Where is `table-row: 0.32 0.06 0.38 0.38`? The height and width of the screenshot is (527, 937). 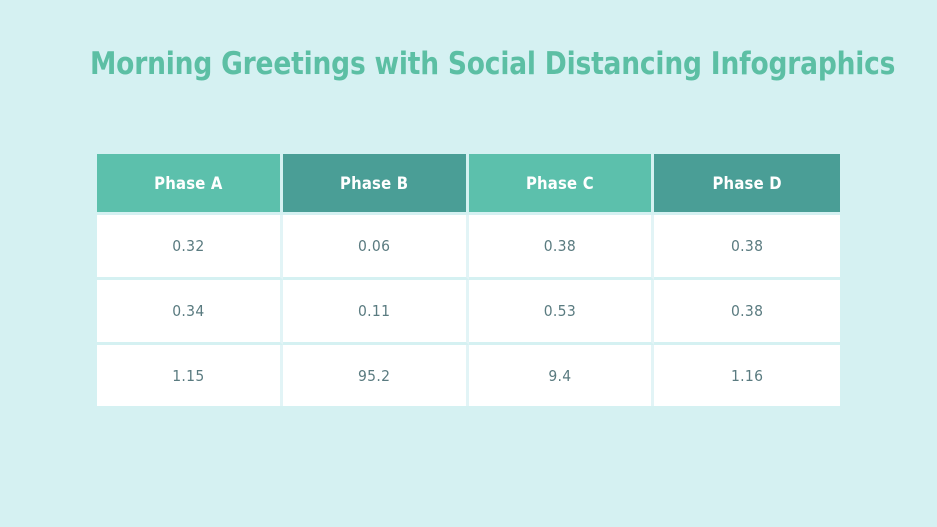 table-row: 0.32 0.06 0.38 0.38 is located at coordinates (468, 247).